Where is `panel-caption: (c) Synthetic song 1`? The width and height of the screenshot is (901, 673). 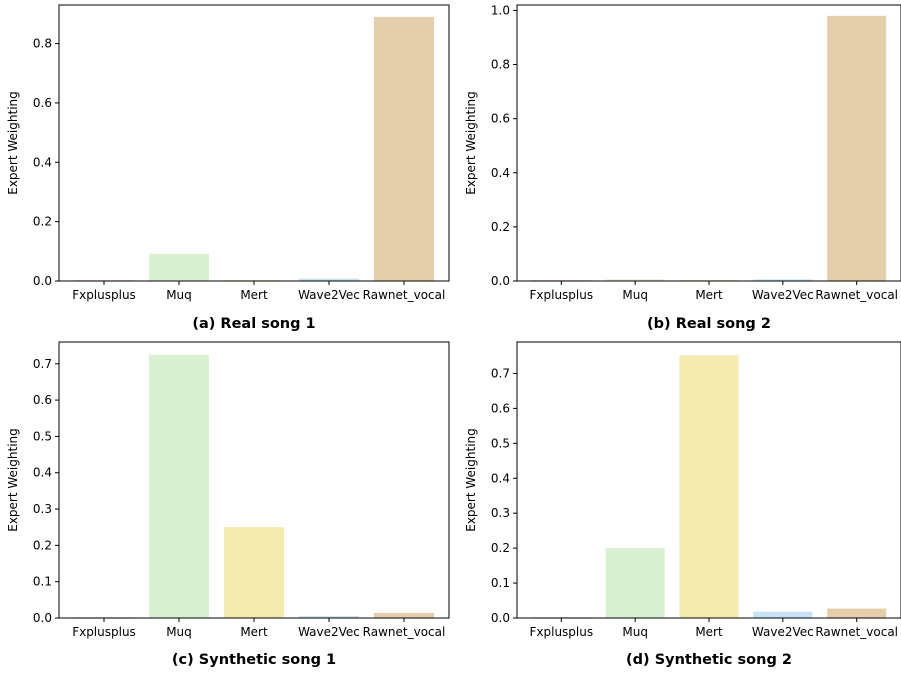 panel-caption: (c) Synthetic song 1 is located at coordinates (254, 660).